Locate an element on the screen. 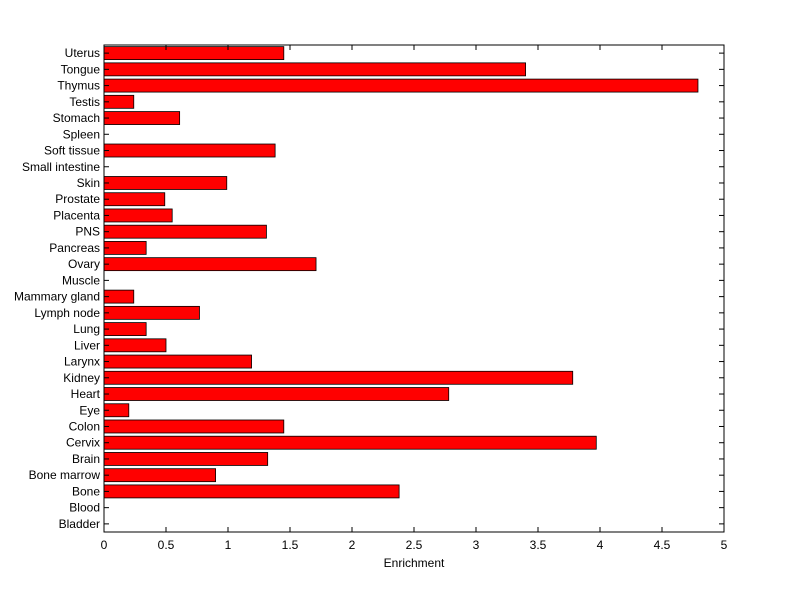  y-tick-label-blood: Blood is located at coordinates (84, 508).